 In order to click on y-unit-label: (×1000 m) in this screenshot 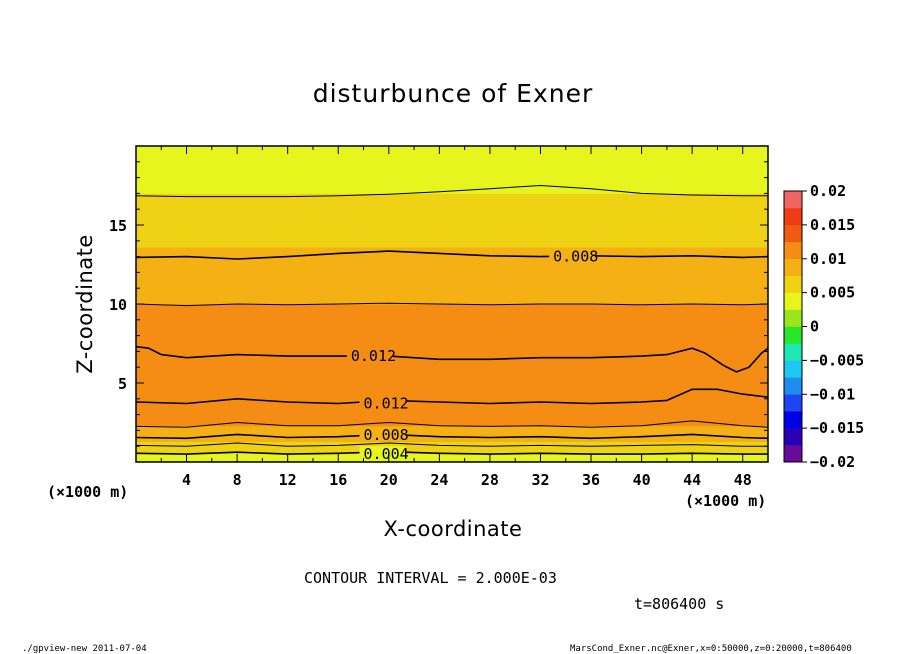, I will do `click(87, 492)`.